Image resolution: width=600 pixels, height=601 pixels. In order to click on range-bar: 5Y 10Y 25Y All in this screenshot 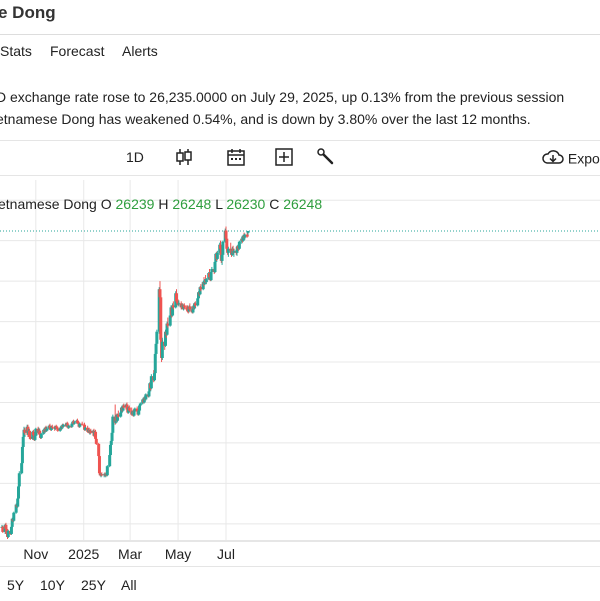, I will do `click(300, 583)`.